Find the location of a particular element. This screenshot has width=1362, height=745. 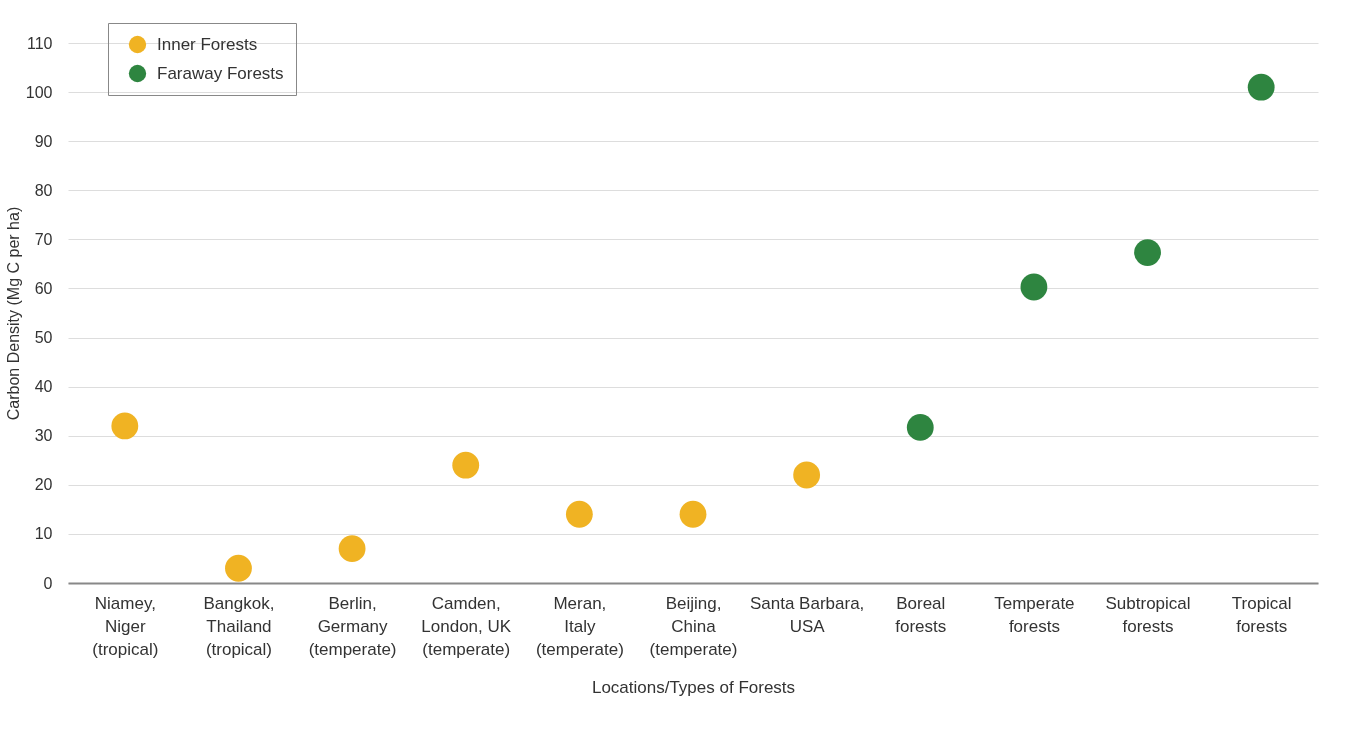

y-tick-label: 40 is located at coordinates (43, 387).